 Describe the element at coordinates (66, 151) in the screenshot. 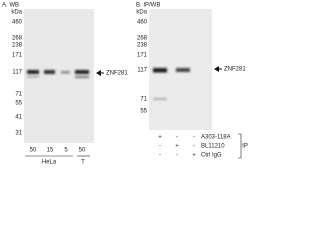

I see `lane-label: 5` at that location.